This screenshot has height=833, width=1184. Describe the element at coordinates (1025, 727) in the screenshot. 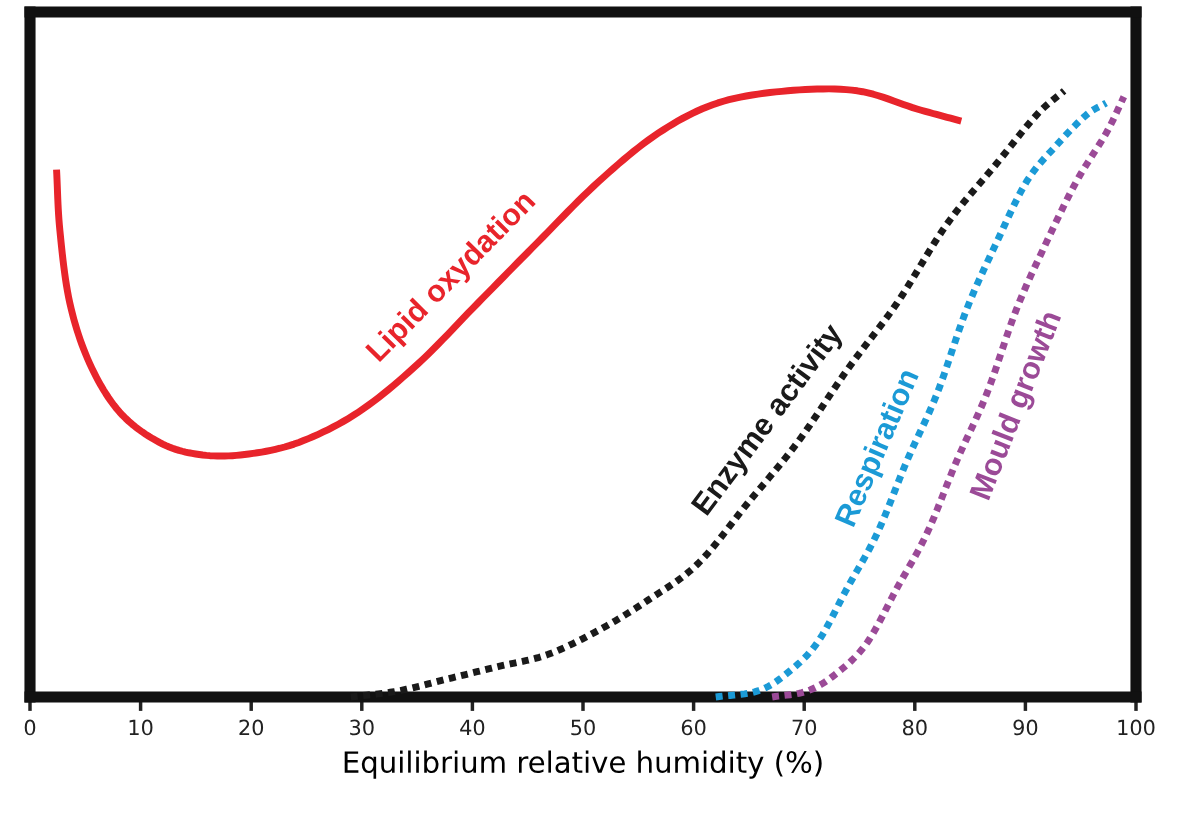

I see `x-tick-label: 90` at that location.